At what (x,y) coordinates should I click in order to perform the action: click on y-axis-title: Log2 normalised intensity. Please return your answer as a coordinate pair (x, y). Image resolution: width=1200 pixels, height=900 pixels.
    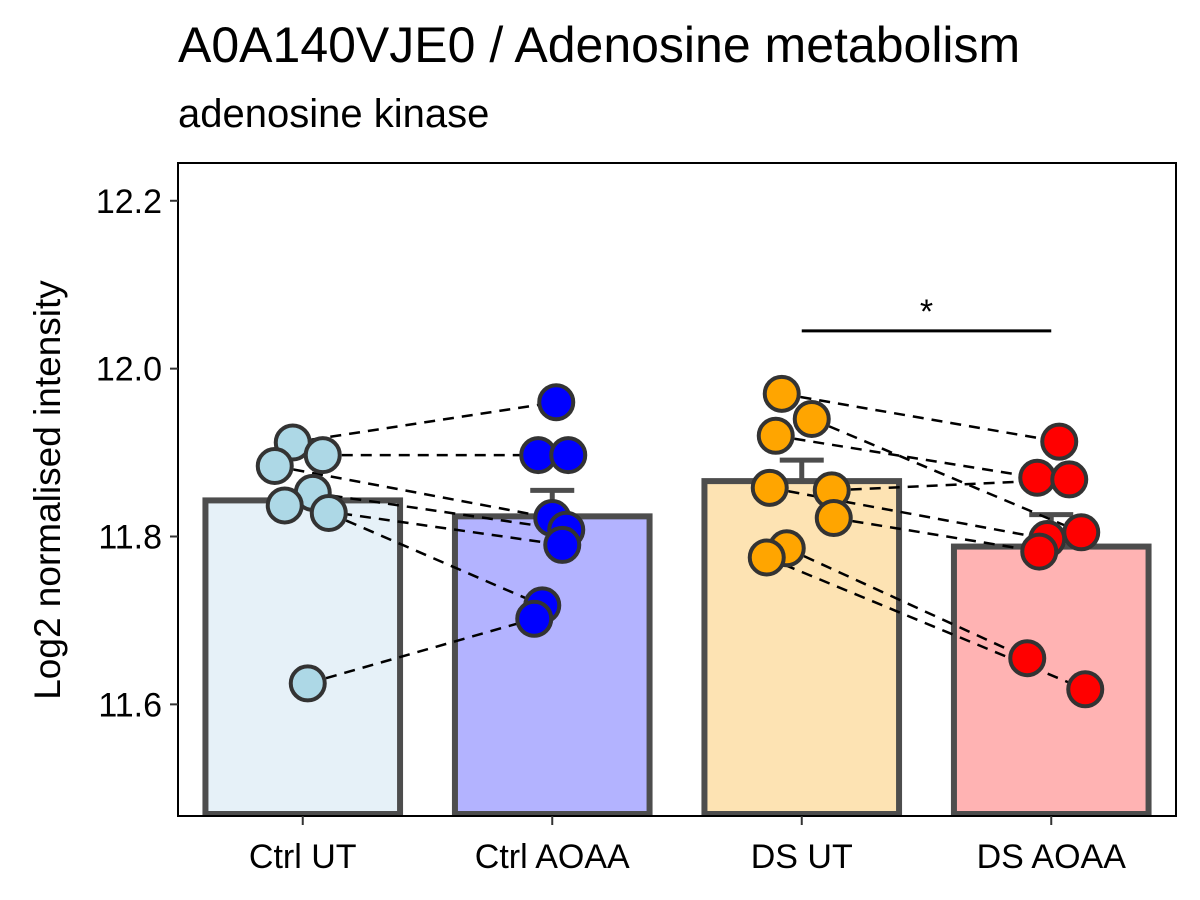
    Looking at the image, I should click on (47, 490).